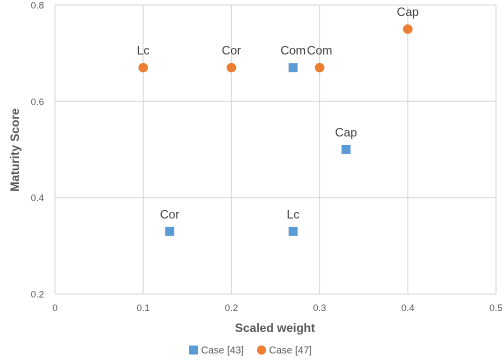 The image size is (502, 362). What do you see at coordinates (231, 308) in the screenshot?
I see `x-tick-label: 0.2` at bounding box center [231, 308].